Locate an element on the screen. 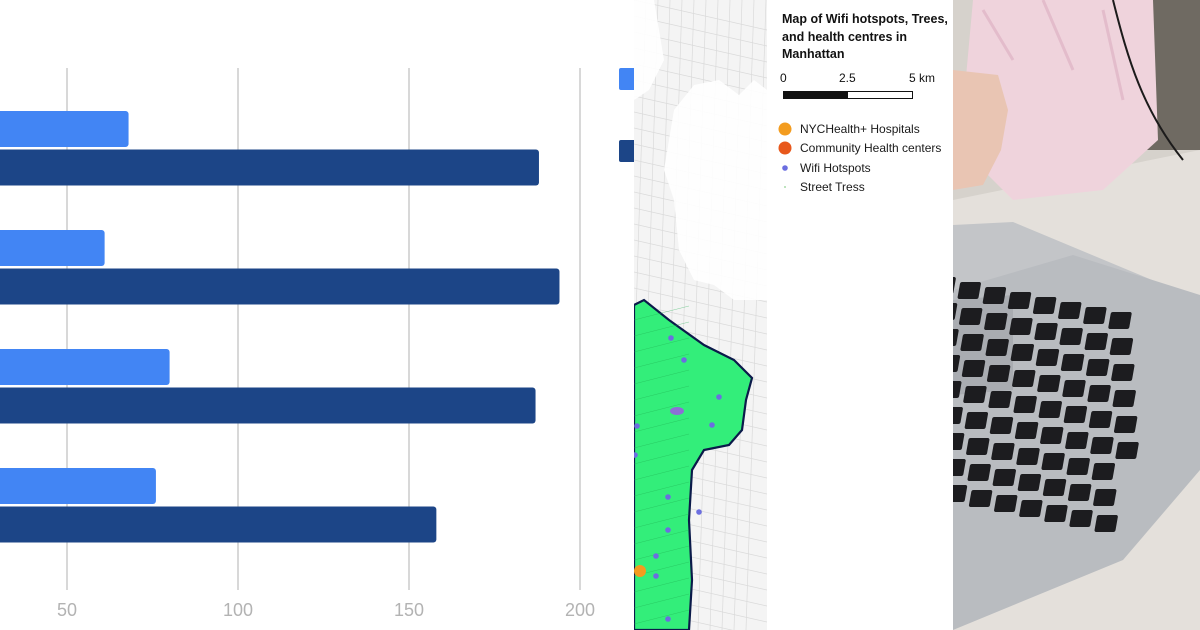 Image resolution: width=1200 pixels, height=630 pixels. legend-label-wifi: Wifi Hotspots is located at coordinates (835, 168).